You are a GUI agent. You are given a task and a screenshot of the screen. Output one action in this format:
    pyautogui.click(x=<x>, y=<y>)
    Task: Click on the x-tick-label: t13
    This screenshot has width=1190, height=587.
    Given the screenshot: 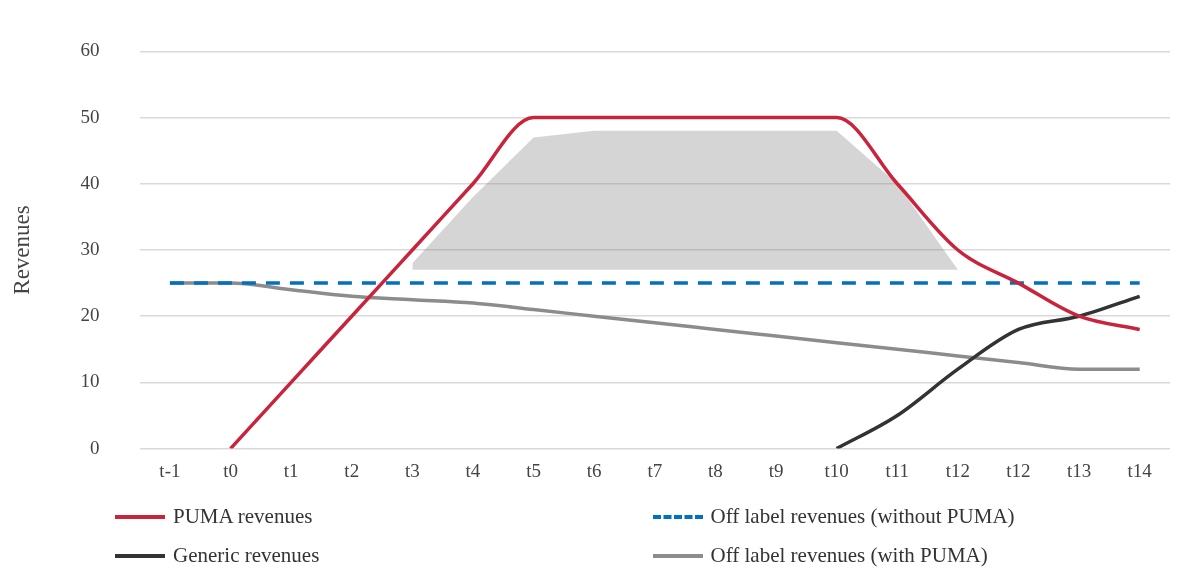 What is the action you would take?
    pyautogui.click(x=1079, y=470)
    